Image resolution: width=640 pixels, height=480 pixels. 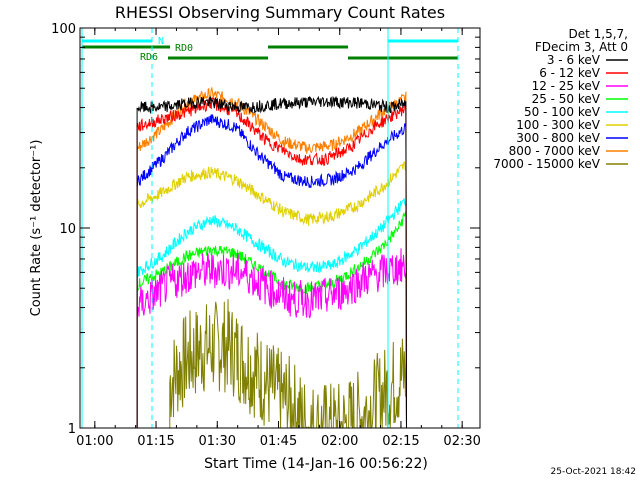 What do you see at coordinates (288, 364) in the screenshot?
I see `series-line` at bounding box center [288, 364].